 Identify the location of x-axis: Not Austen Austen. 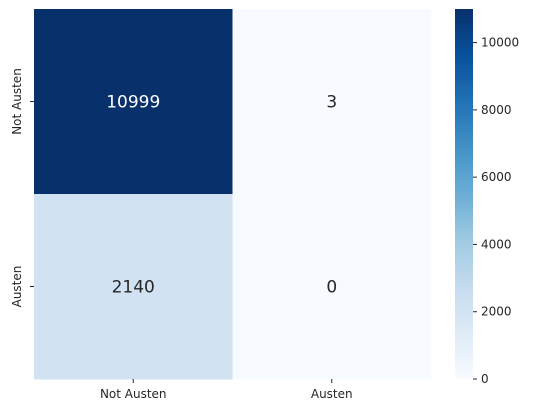
(226, 390).